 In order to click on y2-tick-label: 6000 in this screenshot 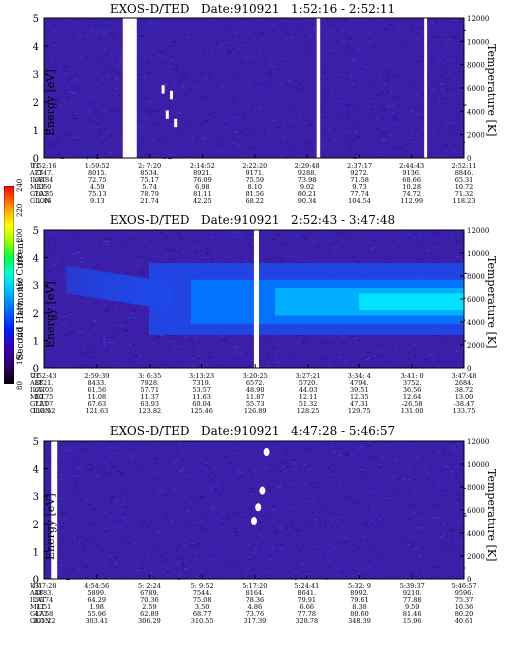, I will do `click(476, 300)`.